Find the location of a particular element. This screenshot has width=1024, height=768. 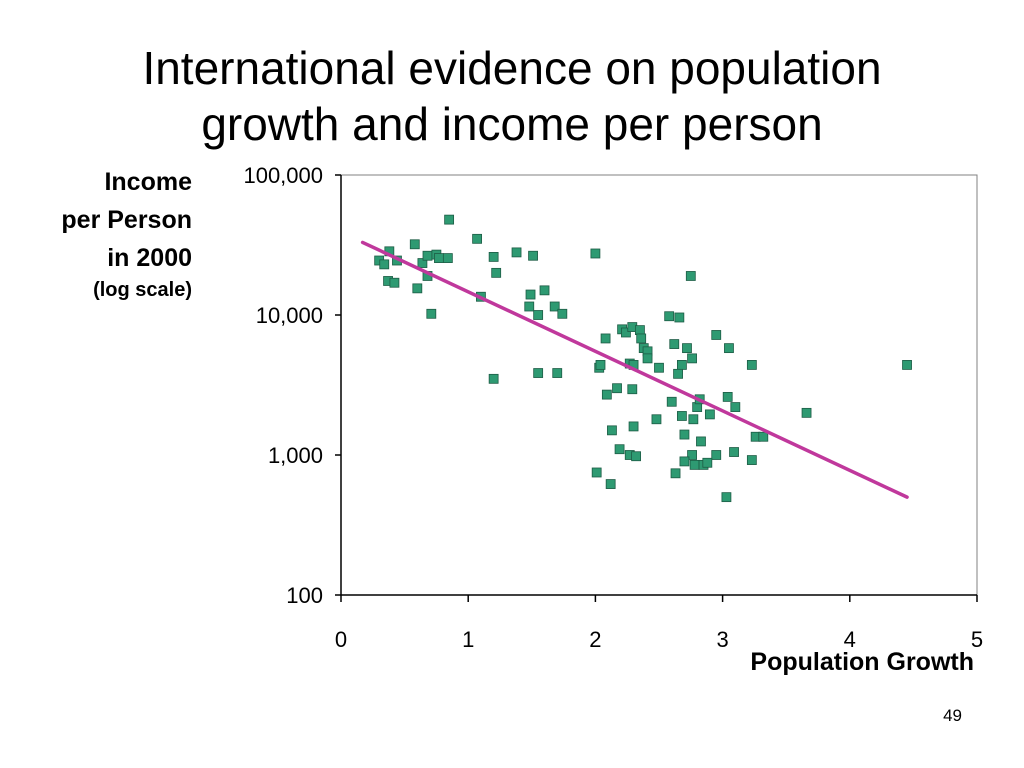

title-line-1: International evidence on population is located at coordinates (512, 68).